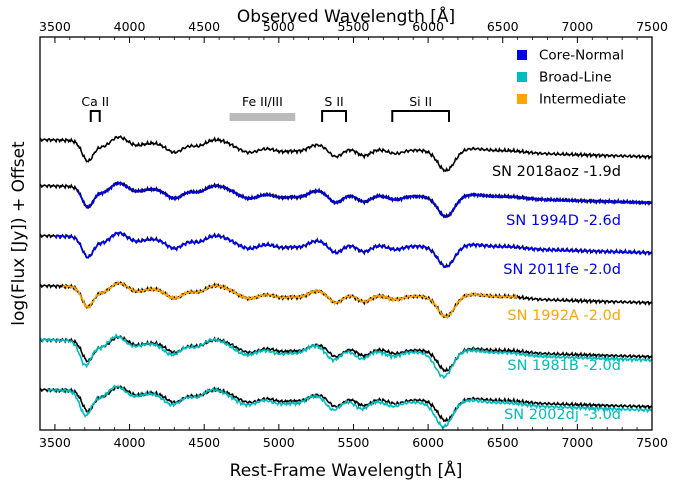 The width and height of the screenshot is (685, 487). I want to click on line-id-bar, so click(262, 117).